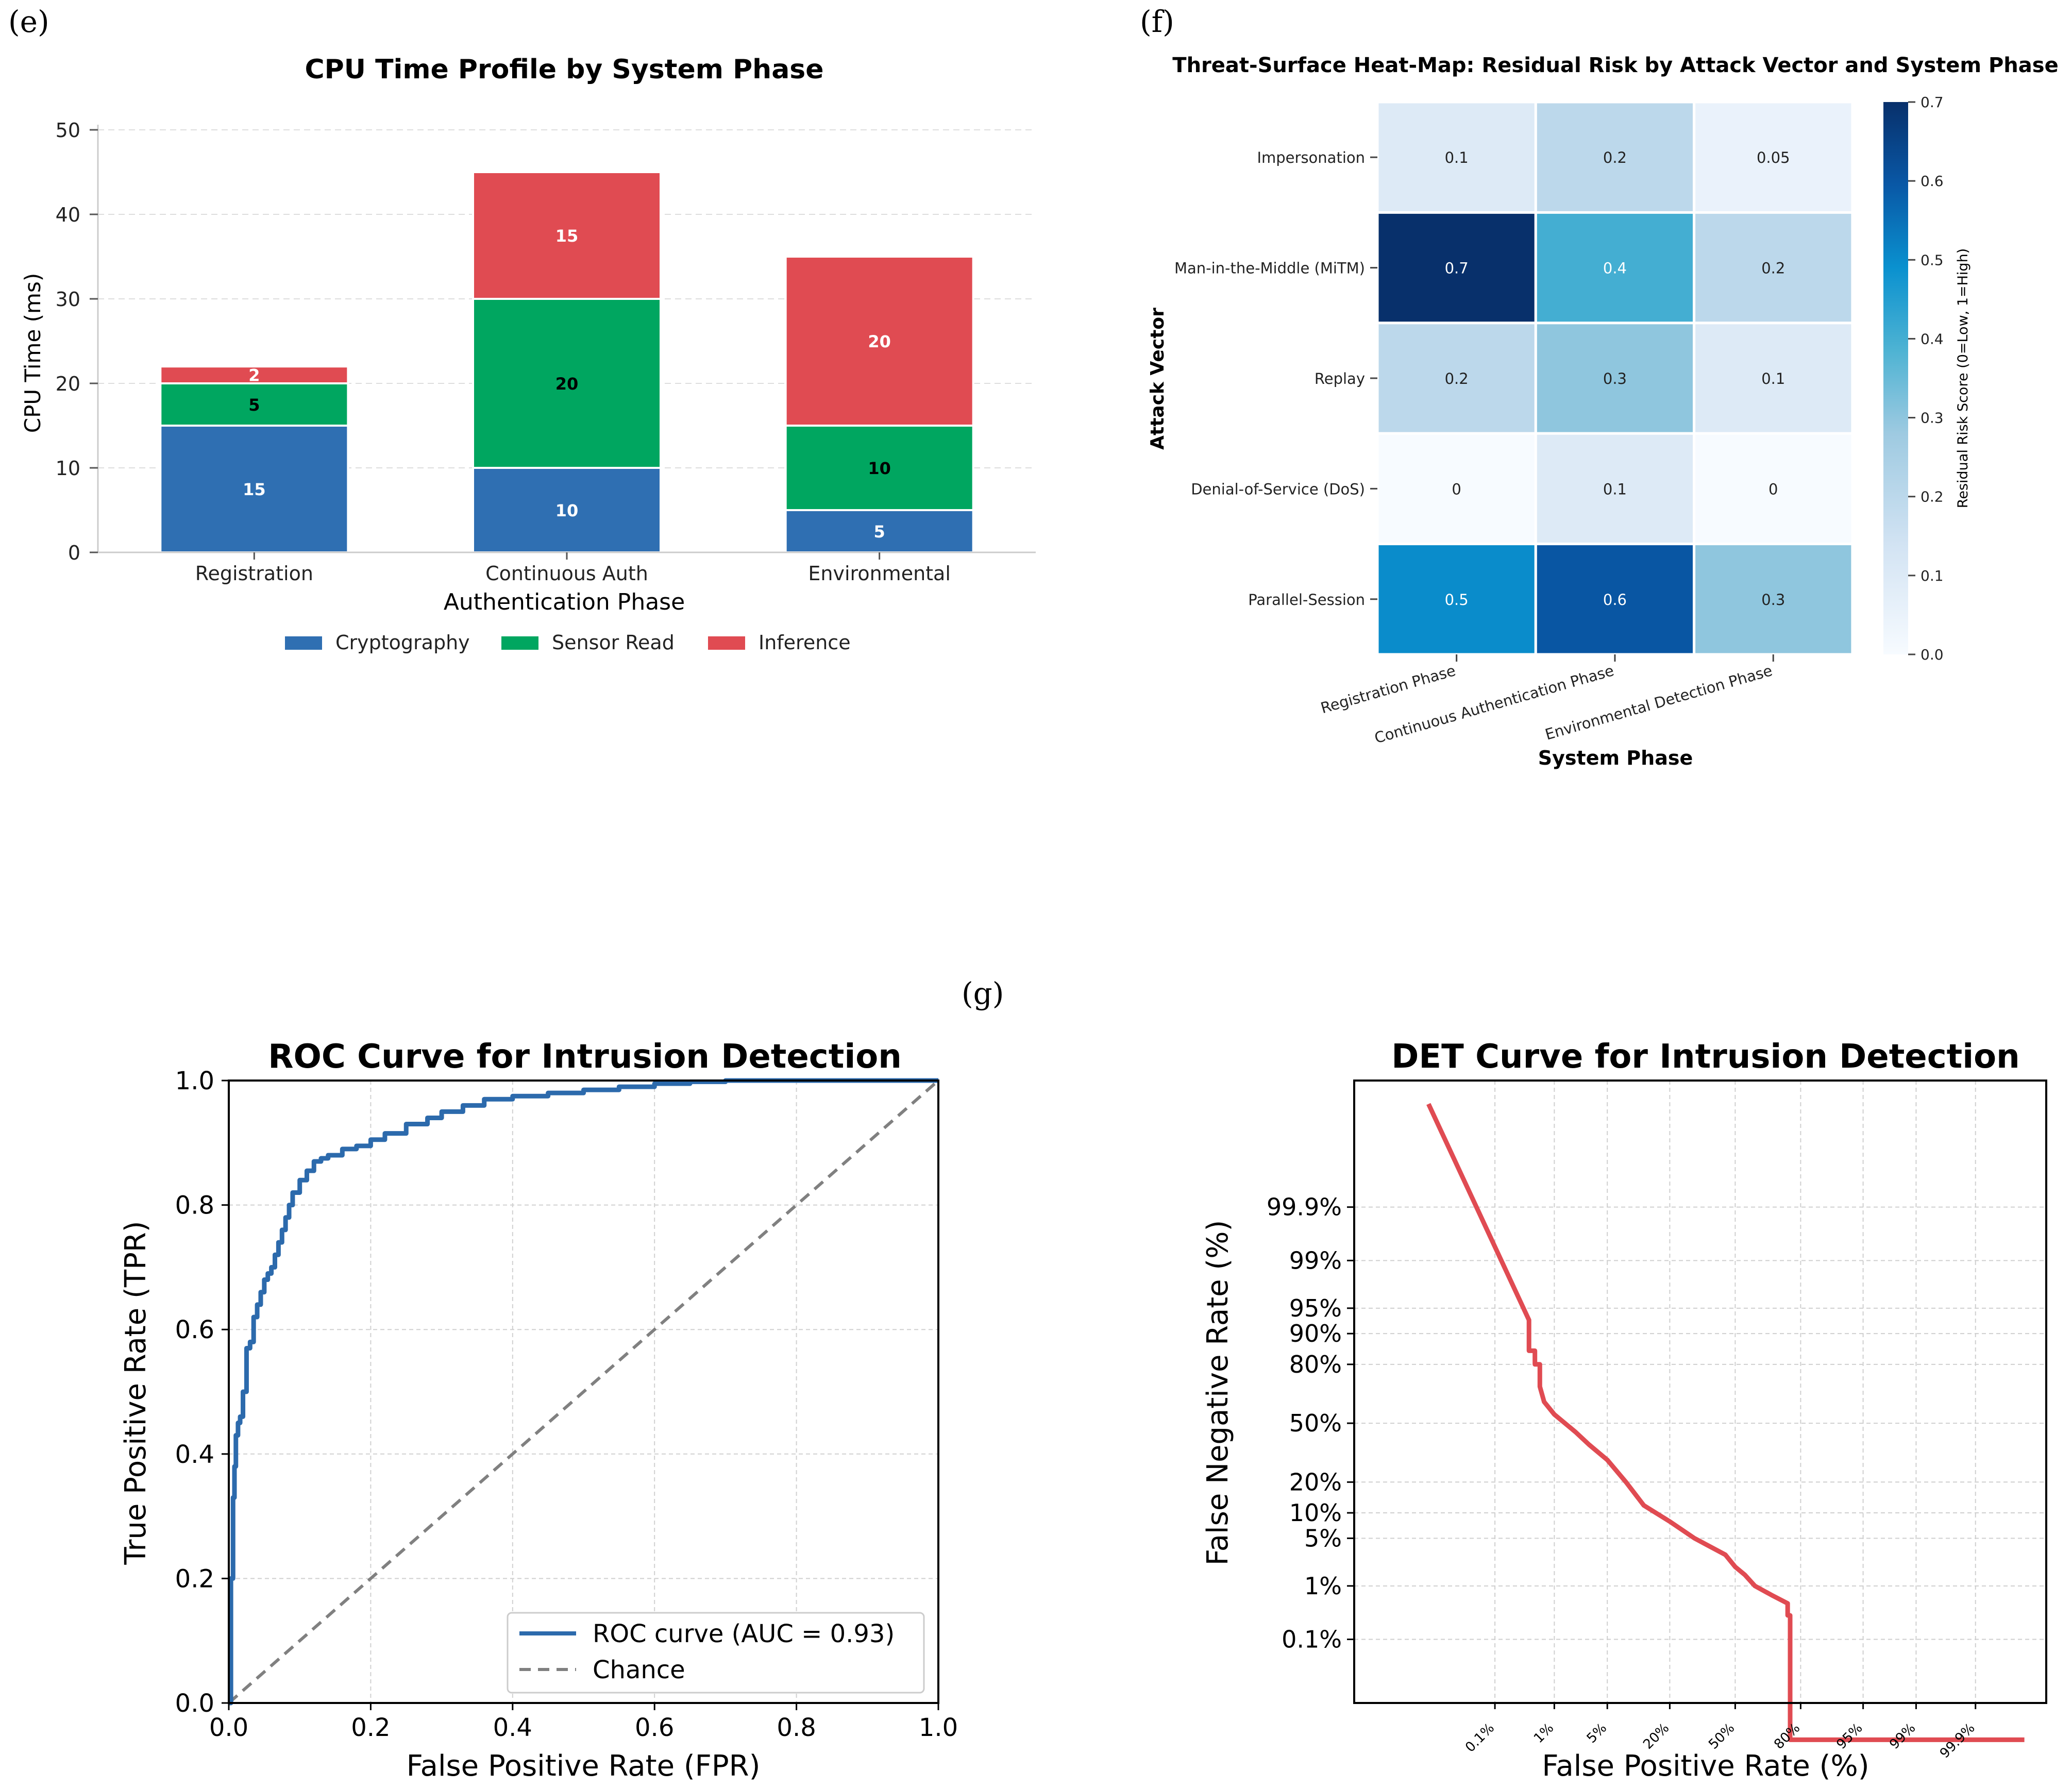 This screenshot has width=2072, height=1788. I want to click on roc-y-tick-label: 0.8, so click(195, 1205).